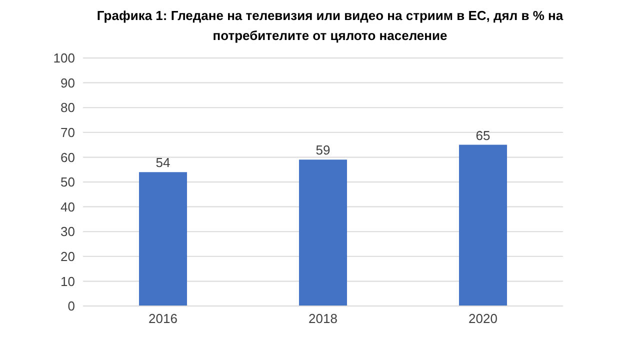 This screenshot has width=619, height=344. I want to click on y-tick-label: 90, so click(67, 82).